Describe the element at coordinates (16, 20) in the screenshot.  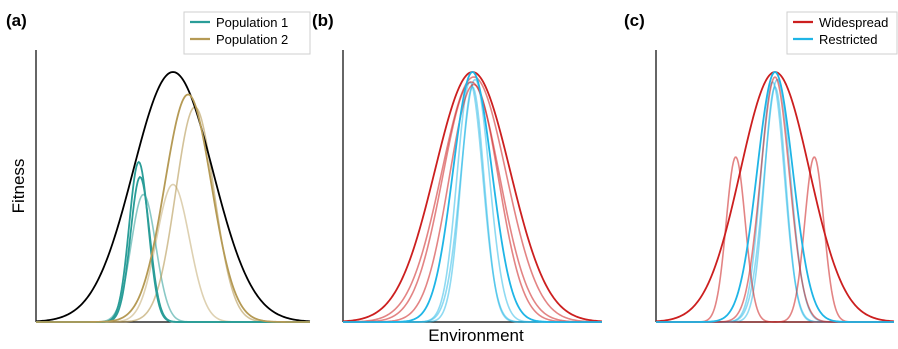
I see `panel-label: (a)` at that location.